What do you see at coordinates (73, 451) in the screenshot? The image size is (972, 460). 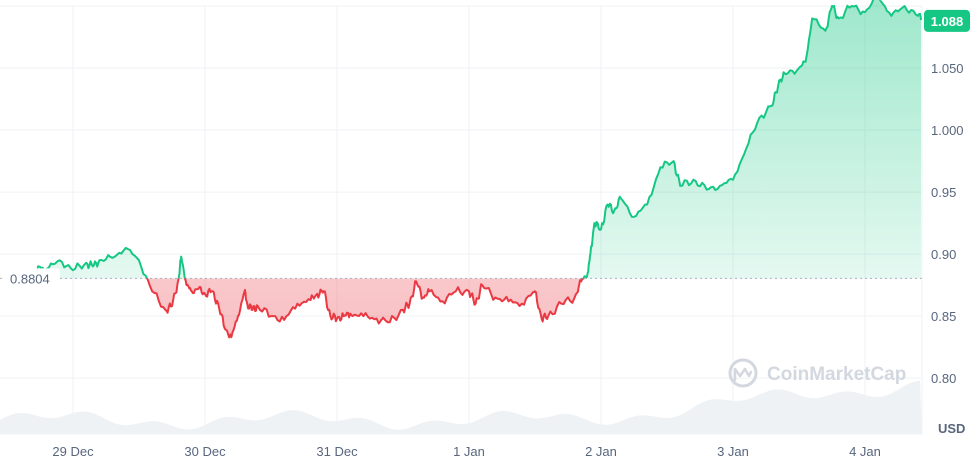 I see `x-tick-label: 29 Dec` at bounding box center [73, 451].